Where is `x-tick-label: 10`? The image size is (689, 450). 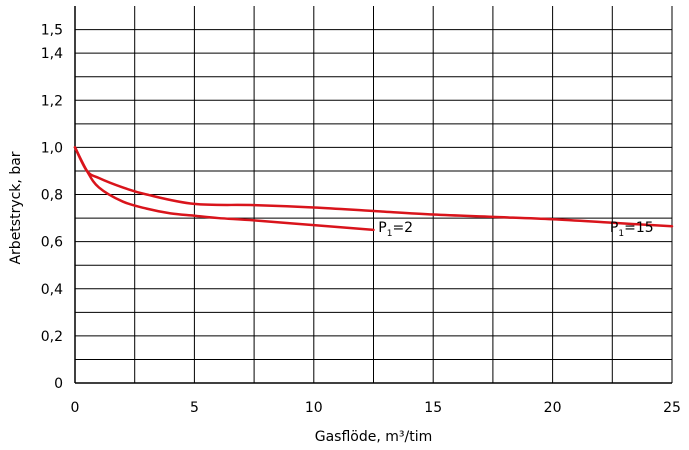 x-tick-label: 10 is located at coordinates (314, 408).